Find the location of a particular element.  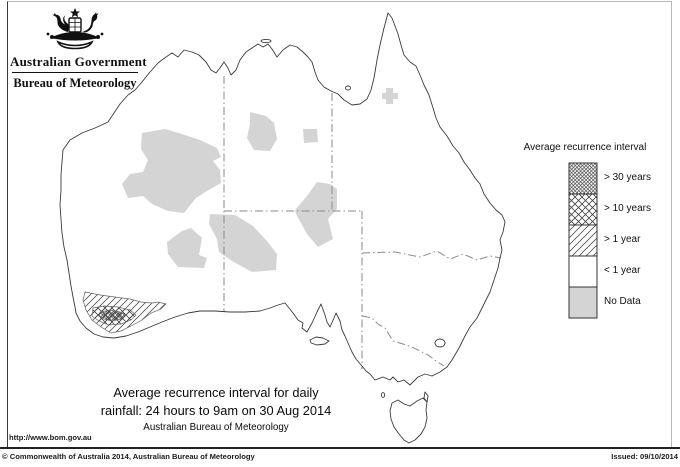

tasmania is located at coordinates (408, 420).